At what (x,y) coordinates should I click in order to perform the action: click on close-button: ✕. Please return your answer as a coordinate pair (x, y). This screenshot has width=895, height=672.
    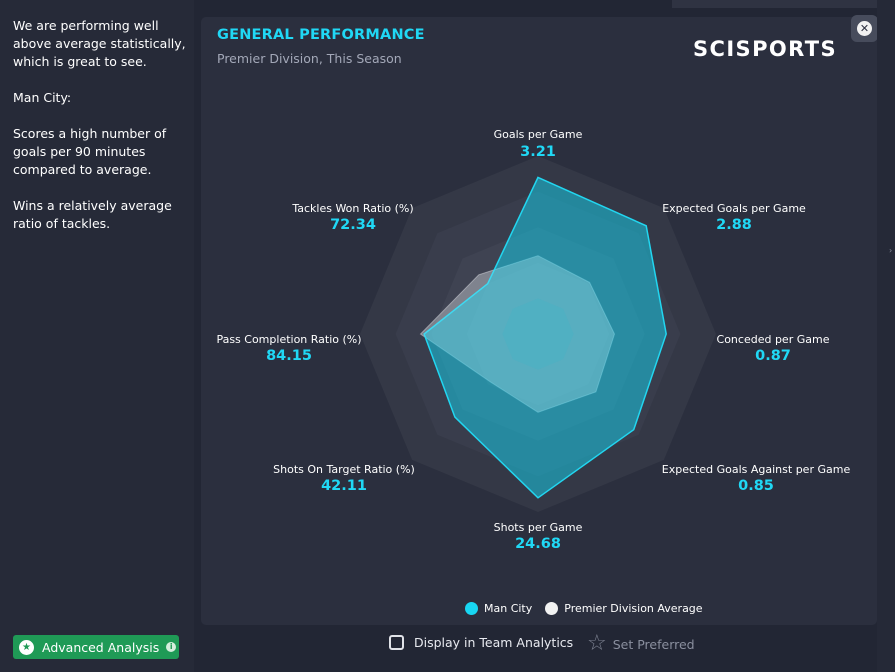
    Looking at the image, I should click on (864, 28).